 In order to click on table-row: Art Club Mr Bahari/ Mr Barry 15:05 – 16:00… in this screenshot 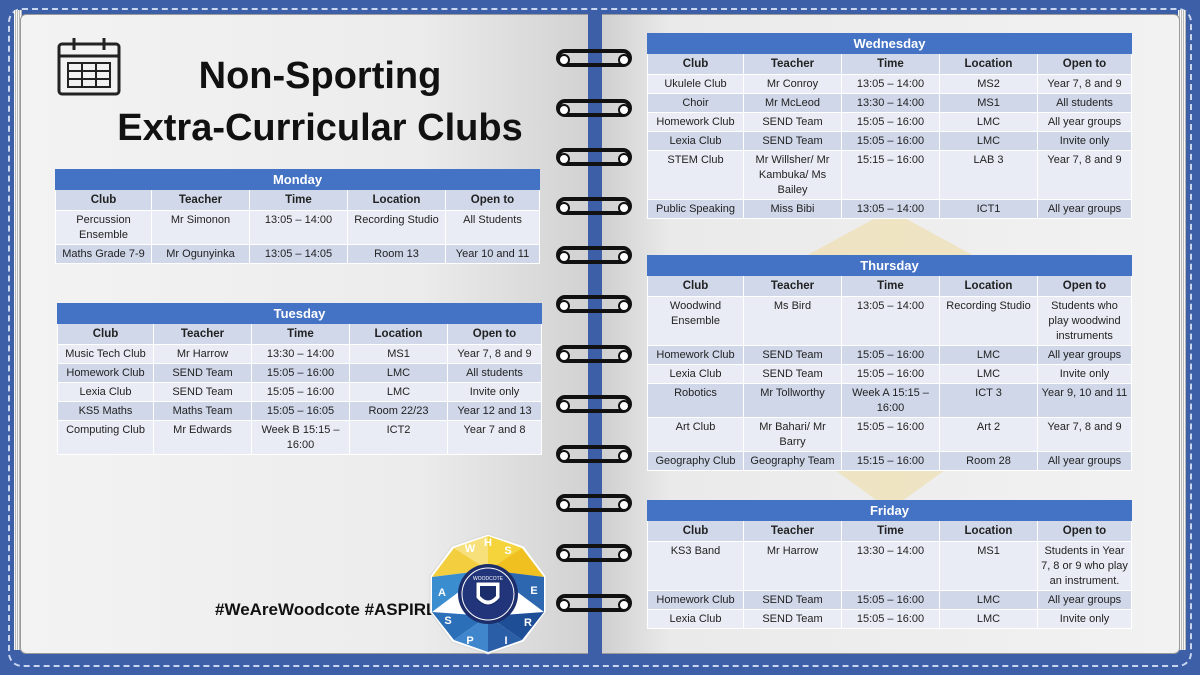, I will do `click(889, 434)`.